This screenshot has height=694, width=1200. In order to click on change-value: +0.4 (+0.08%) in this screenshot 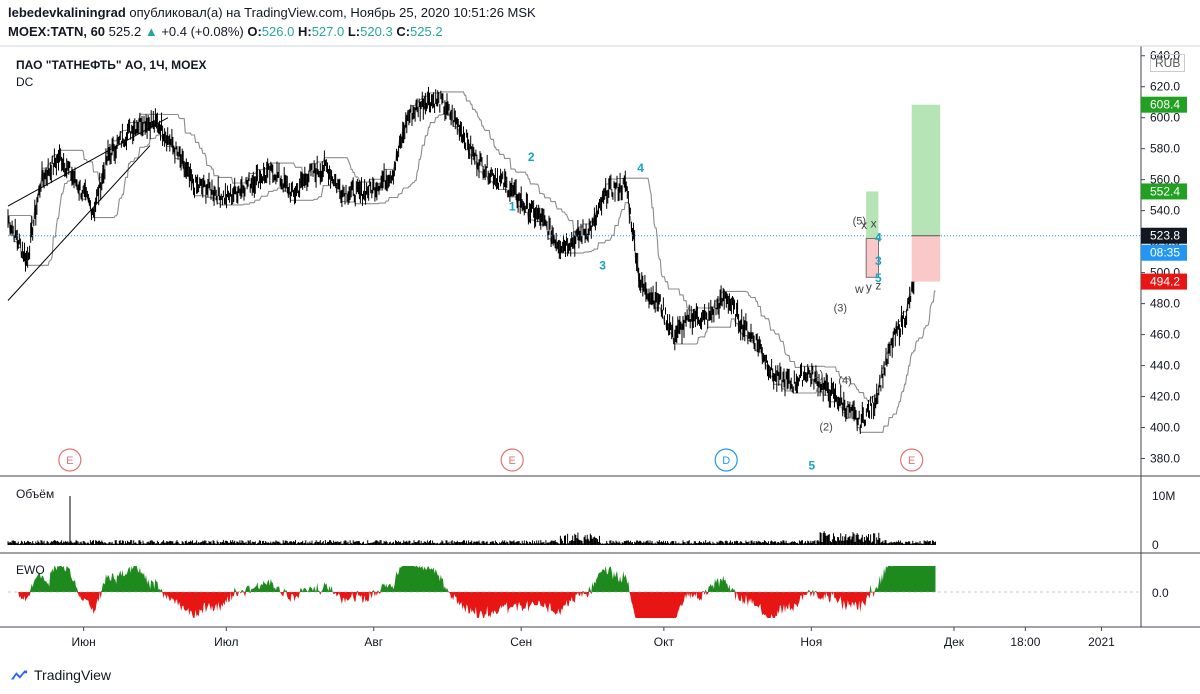, I will do `click(202, 31)`.